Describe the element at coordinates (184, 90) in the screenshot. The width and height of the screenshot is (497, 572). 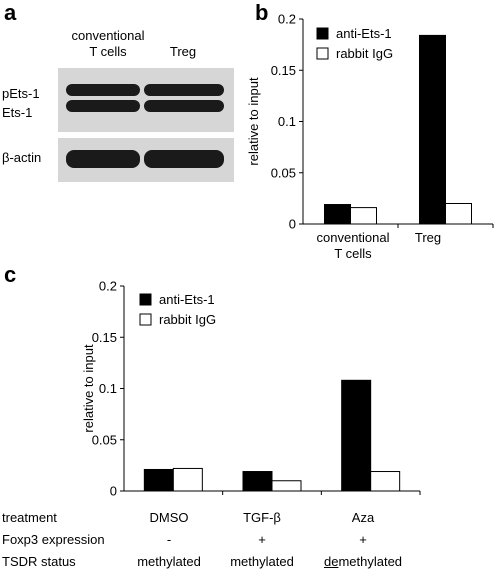
I see `pets1-band-treg` at that location.